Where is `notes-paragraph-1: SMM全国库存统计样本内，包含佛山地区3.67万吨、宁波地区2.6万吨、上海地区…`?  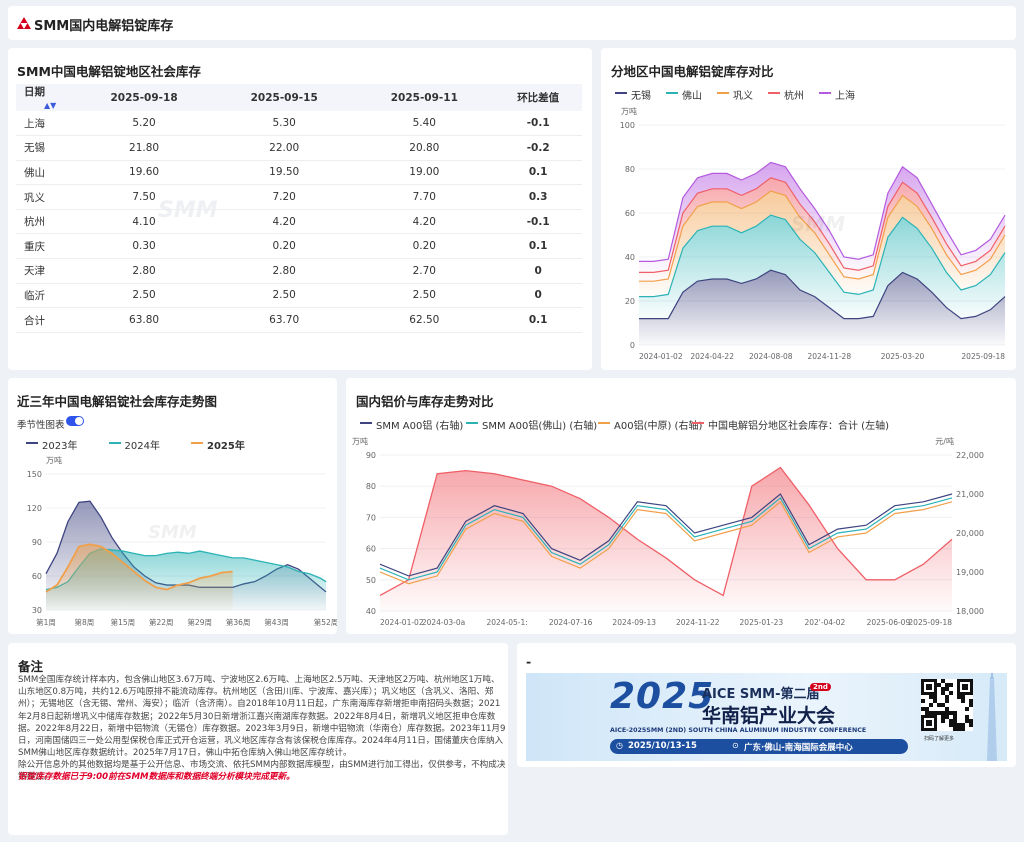 notes-paragraph-1: SMM全国库存统计样本内，包含佛山地区3.67万吨、宁波地区2.6万吨、上海地区… is located at coordinates (262, 717).